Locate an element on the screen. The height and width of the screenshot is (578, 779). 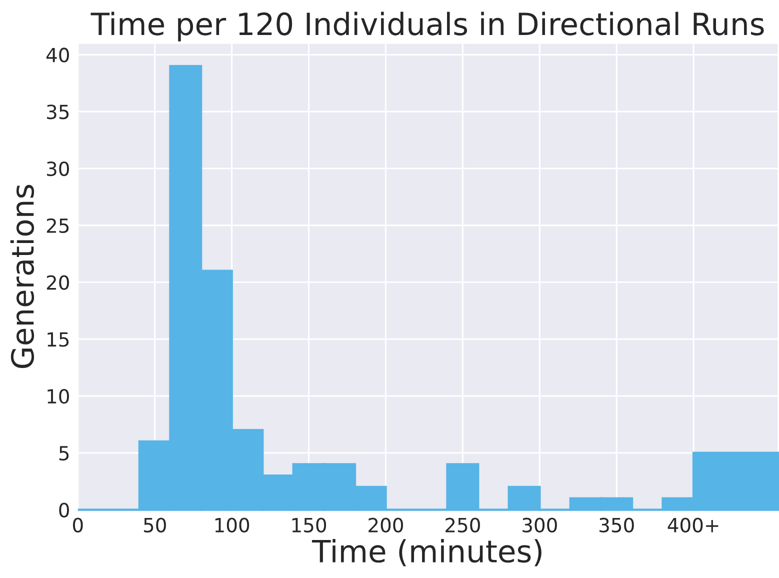
y-tick-label: 5 is located at coordinates (64, 453).